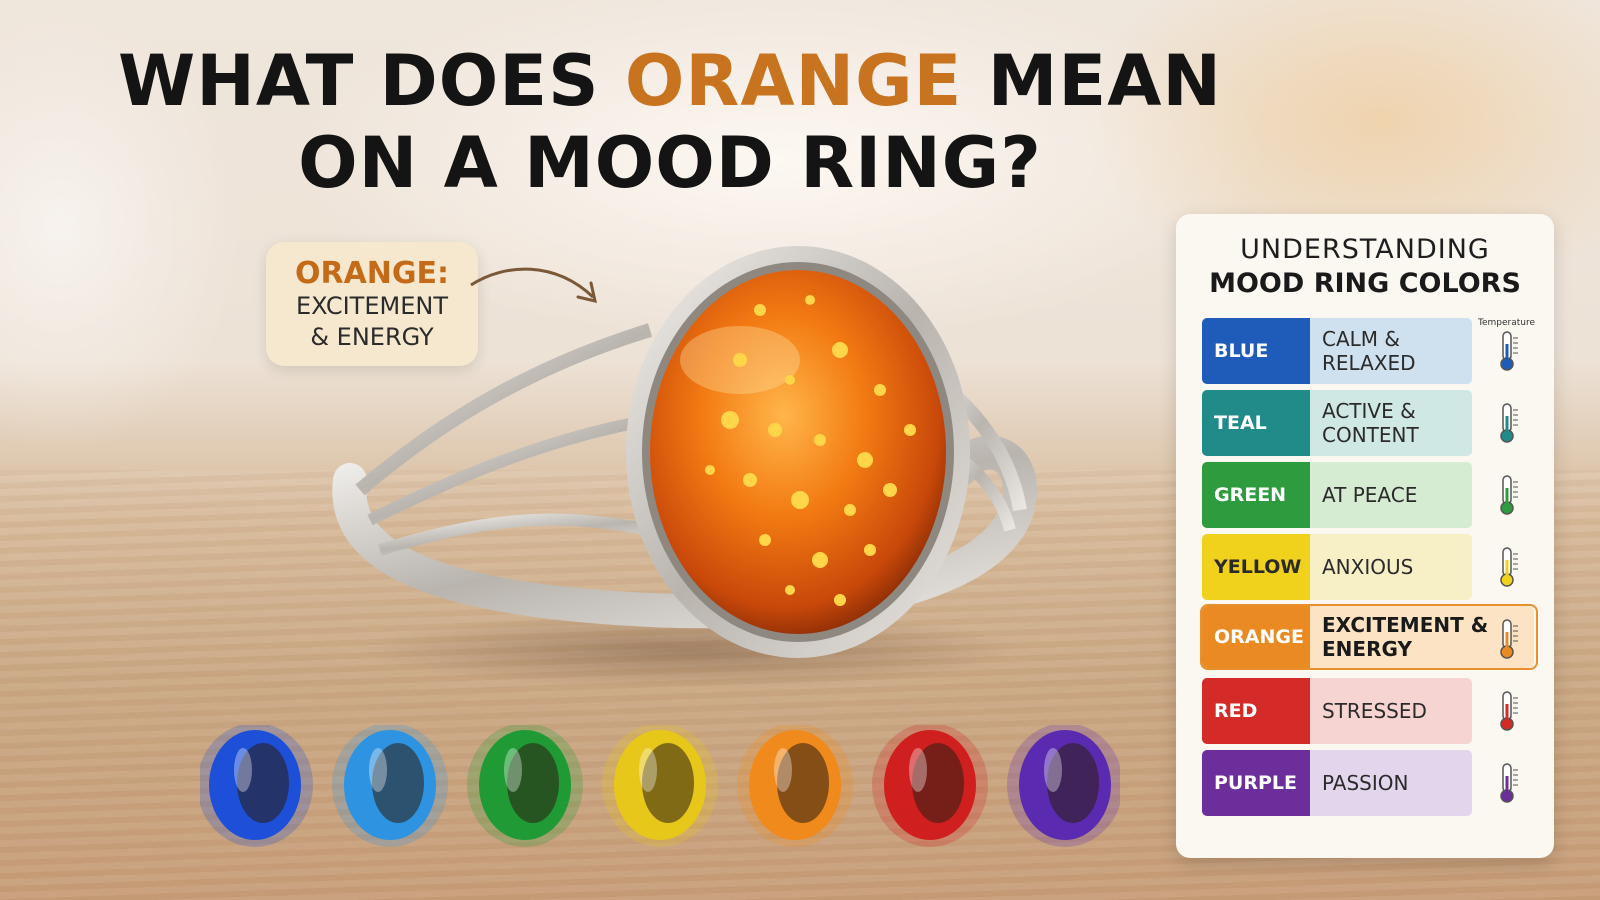  Describe the element at coordinates (372, 337) in the screenshot. I see `callout-line-2: & ENERGY` at that location.